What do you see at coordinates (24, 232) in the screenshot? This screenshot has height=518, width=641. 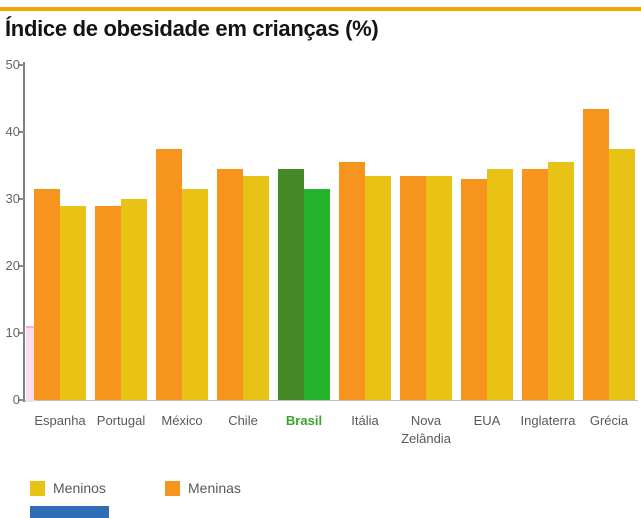 I see `y-axis-line` at bounding box center [24, 232].